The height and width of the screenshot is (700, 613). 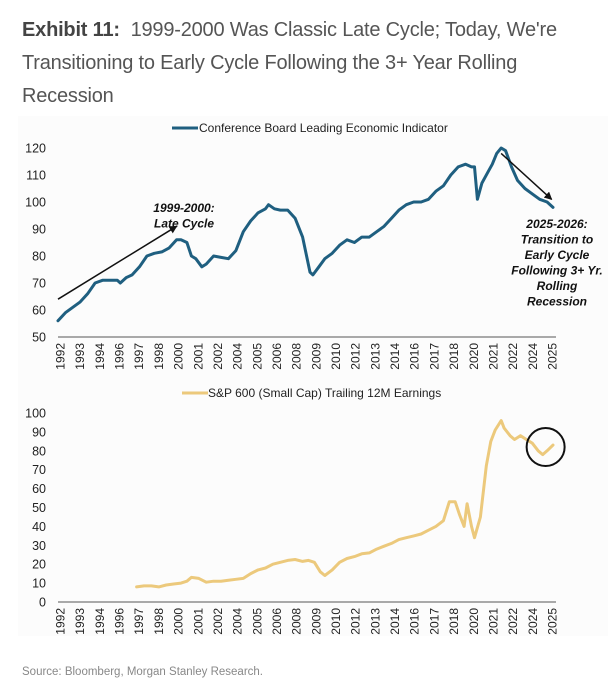 I want to click on highlight-circle, so click(x=545, y=447).